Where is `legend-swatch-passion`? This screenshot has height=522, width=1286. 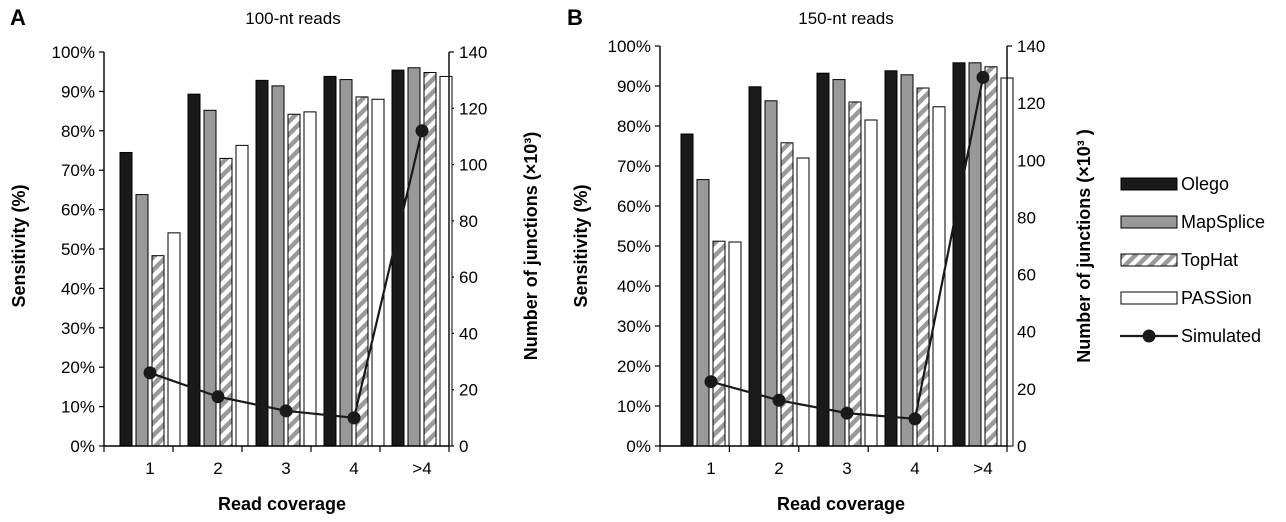
legend-swatch-passion is located at coordinates (1149, 298).